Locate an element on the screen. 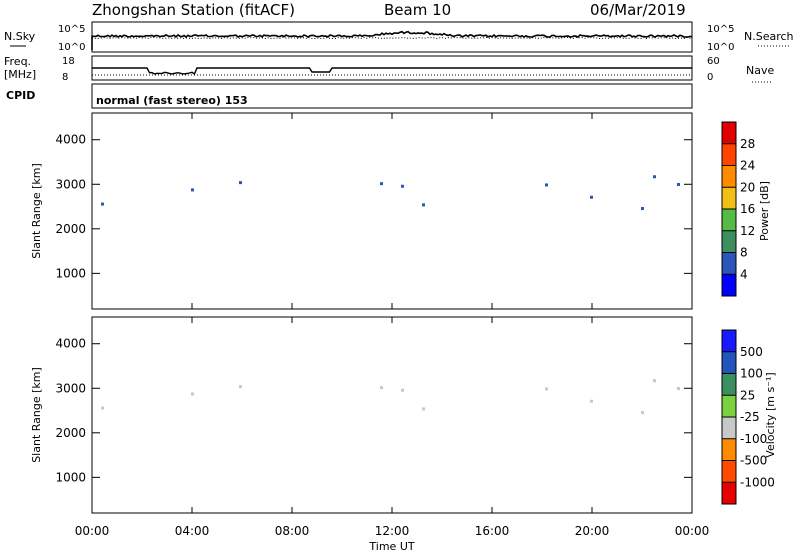  y-tick-label: 1000 is located at coordinates (70, 273).